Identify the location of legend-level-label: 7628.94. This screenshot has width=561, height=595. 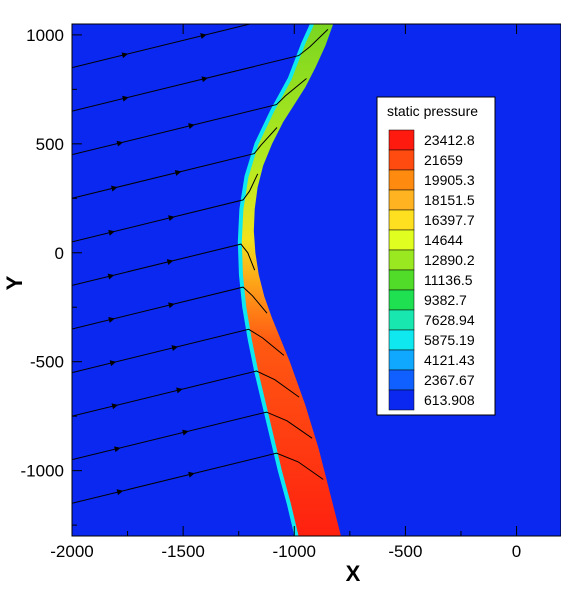
(449, 320).